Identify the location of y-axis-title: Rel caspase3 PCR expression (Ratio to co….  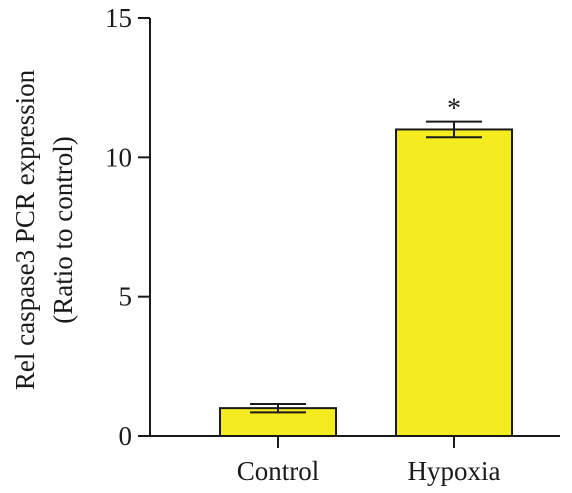
(44, 229).